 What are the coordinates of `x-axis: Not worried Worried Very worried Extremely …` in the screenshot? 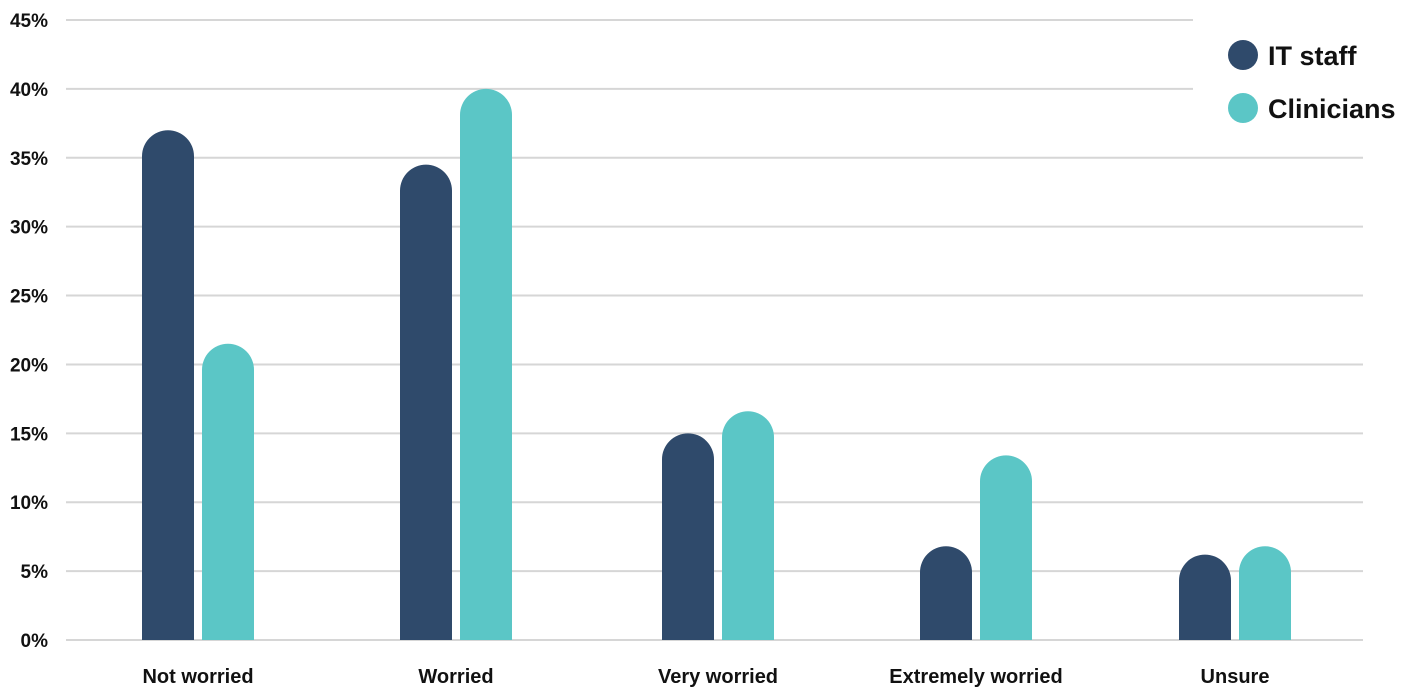 It's located at (705, 676).